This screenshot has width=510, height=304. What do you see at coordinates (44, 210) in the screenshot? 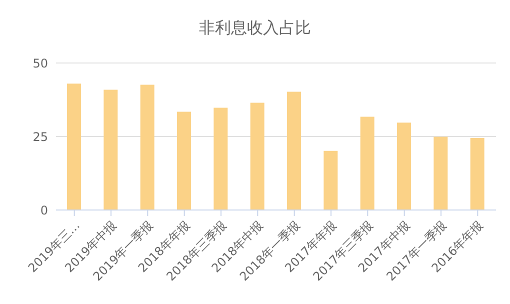
I see `y-tick-label: 0` at bounding box center [44, 210].